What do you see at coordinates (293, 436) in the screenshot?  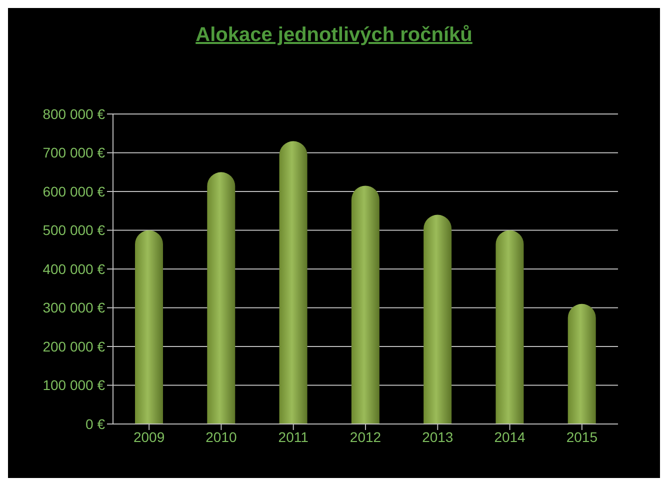 I see `x-tick-label: 2011` at bounding box center [293, 436].